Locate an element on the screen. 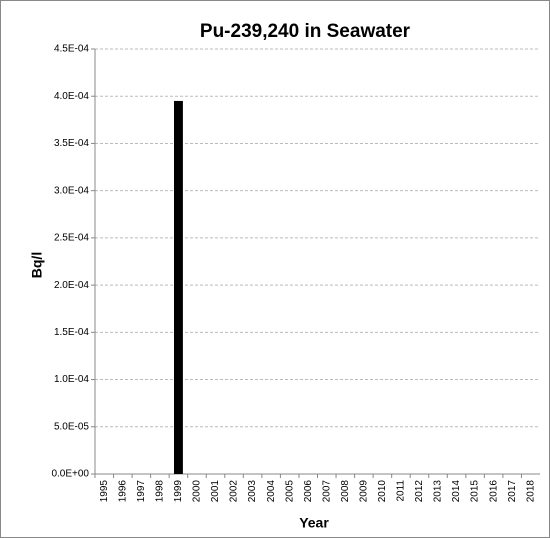 This screenshot has width=550, height=538. x-tick-label: 2016 is located at coordinates (493, 491).